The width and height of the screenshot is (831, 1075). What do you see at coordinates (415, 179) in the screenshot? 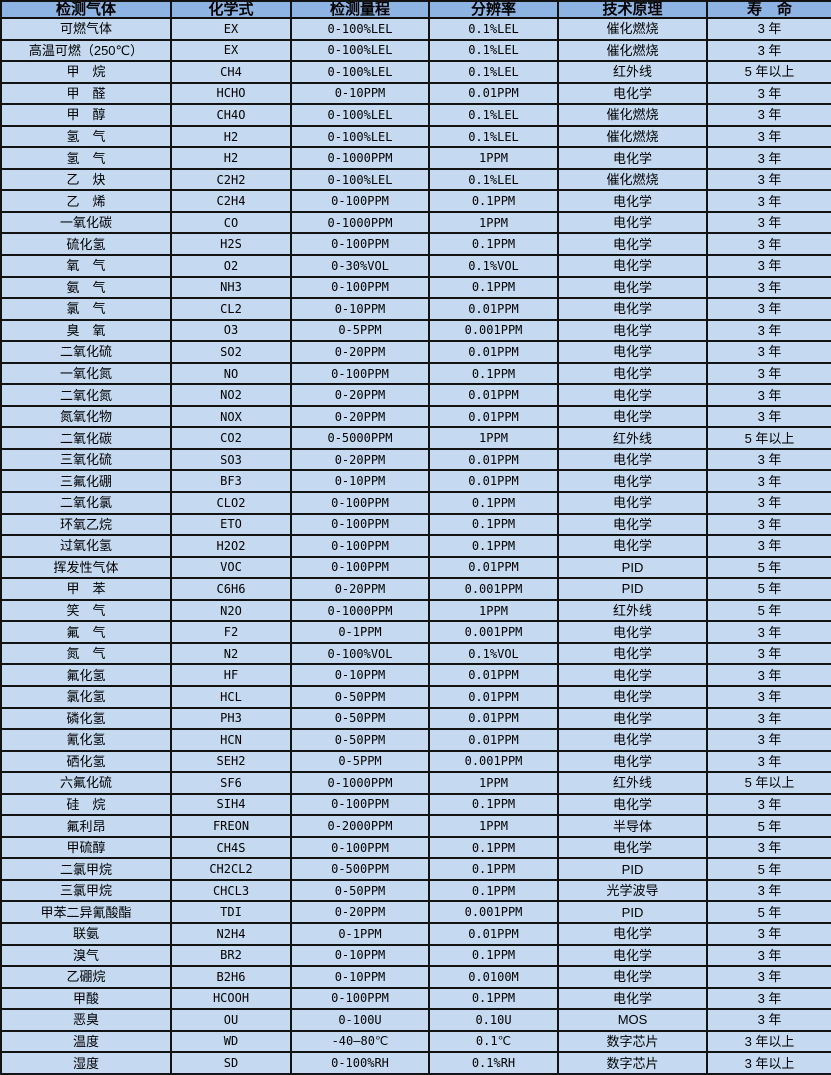
I see `table-row: 乙 炔 C2H2 0-100%LEL 0.1%LEL 催化燃烧 3 年` at bounding box center [415, 179].